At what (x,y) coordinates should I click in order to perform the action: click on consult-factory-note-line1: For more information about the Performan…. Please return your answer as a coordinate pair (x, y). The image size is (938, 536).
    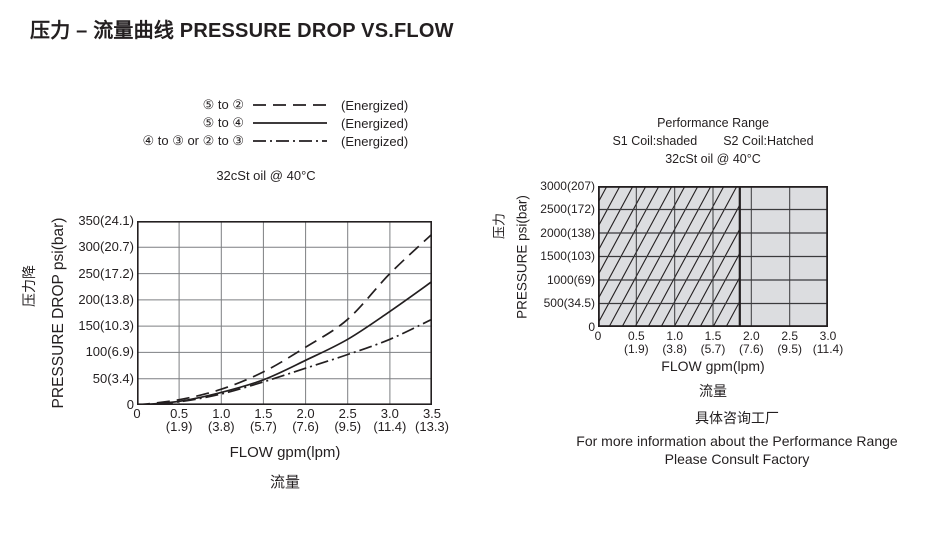
    Looking at the image, I should click on (737, 441).